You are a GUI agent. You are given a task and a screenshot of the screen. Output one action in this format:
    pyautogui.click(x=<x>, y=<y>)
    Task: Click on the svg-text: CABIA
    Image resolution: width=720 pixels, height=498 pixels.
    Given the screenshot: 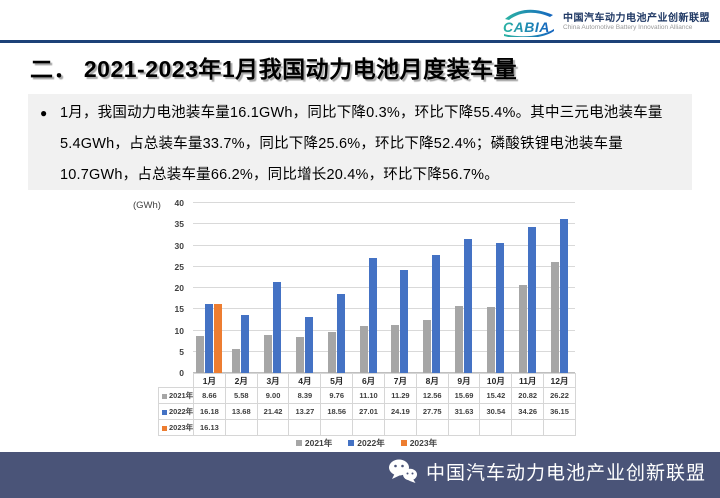 What is the action you would take?
    pyautogui.click(x=526, y=27)
    